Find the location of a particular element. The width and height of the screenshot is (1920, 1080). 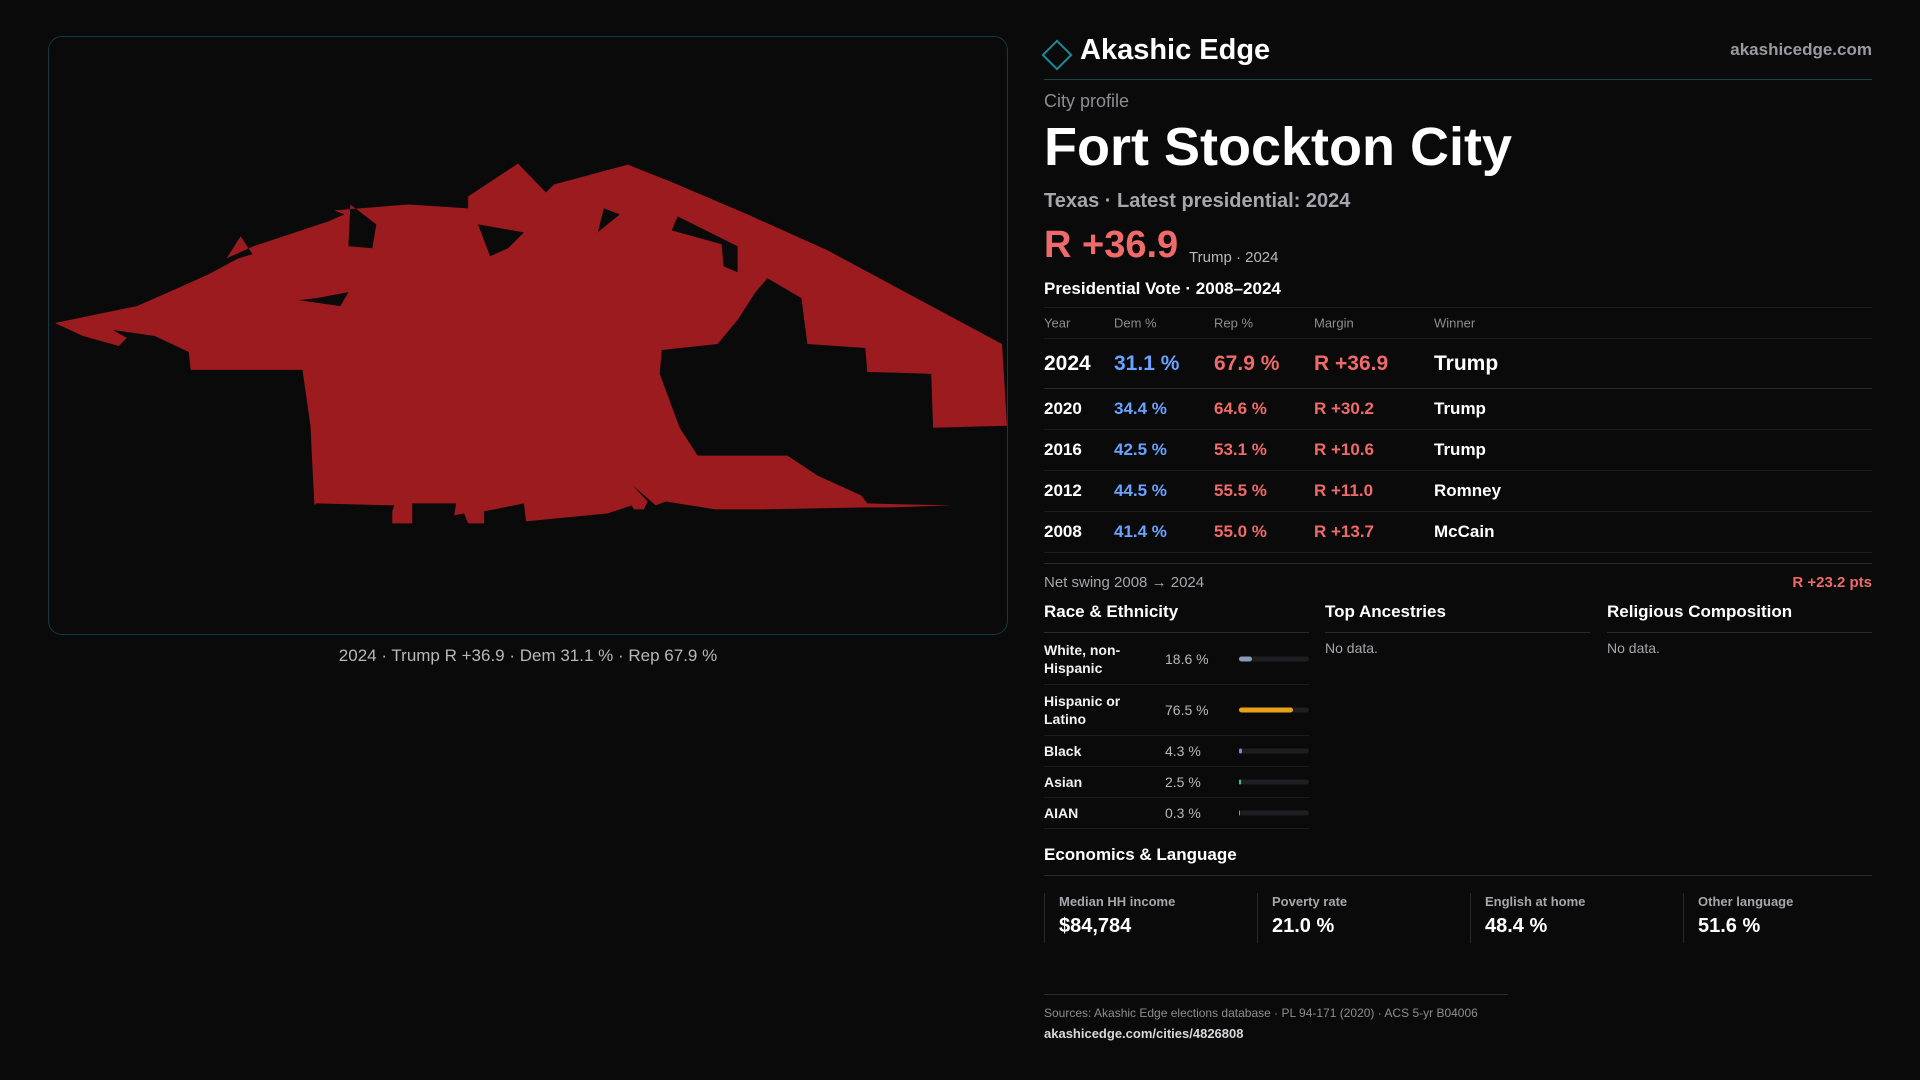

race-divider is located at coordinates (1176, 632).